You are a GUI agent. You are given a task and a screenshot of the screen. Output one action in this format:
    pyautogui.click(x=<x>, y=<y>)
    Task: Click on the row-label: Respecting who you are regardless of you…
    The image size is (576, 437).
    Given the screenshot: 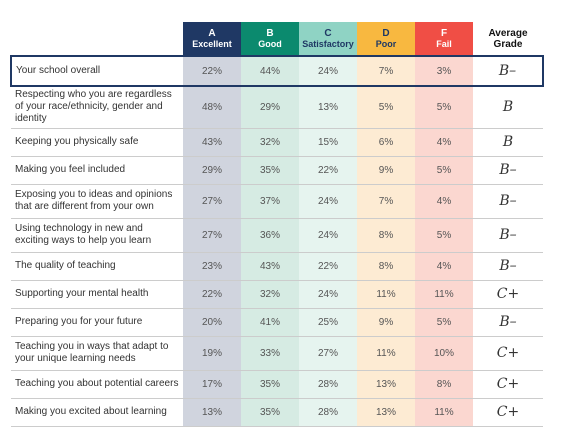 What is the action you would take?
    pyautogui.click(x=97, y=107)
    